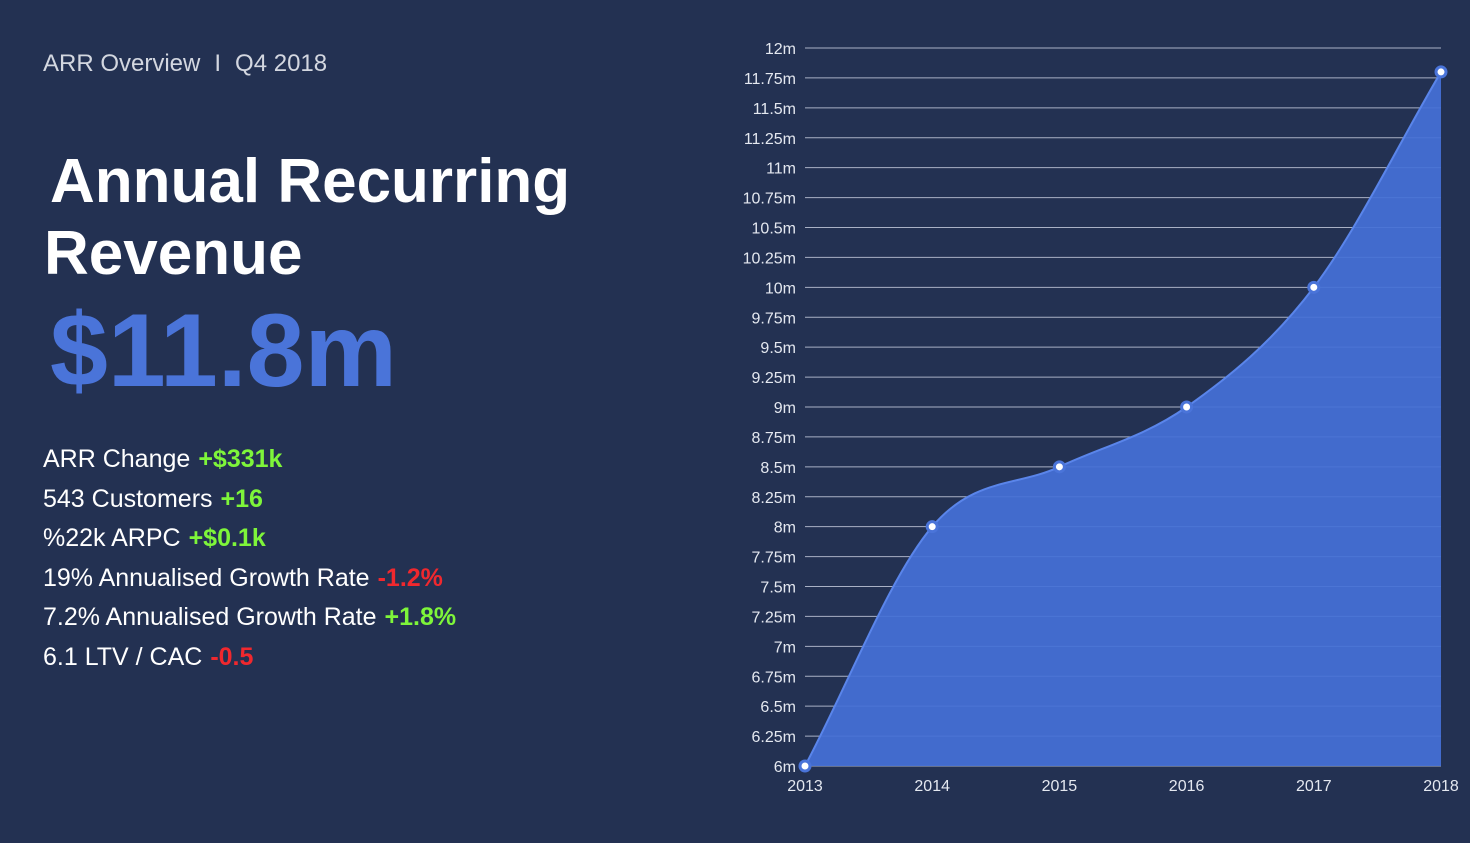  Describe the element at coordinates (281, 63) in the screenshot. I see `period-label: Q4 2018` at that location.